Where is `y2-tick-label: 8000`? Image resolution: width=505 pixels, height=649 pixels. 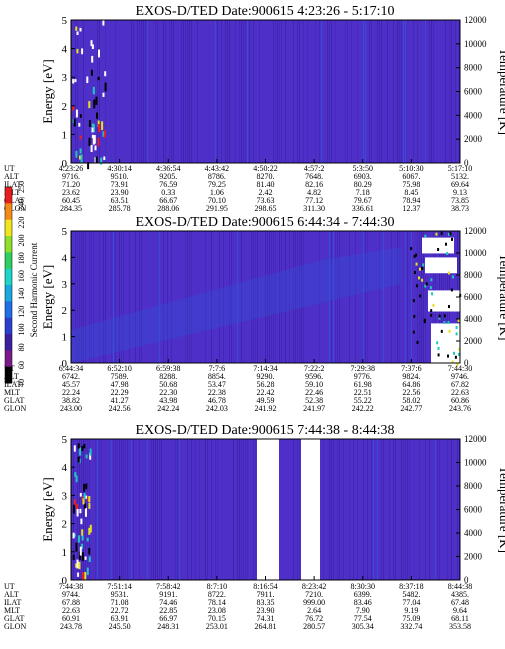
y2-tick-label: 8000 is located at coordinates (473, 68).